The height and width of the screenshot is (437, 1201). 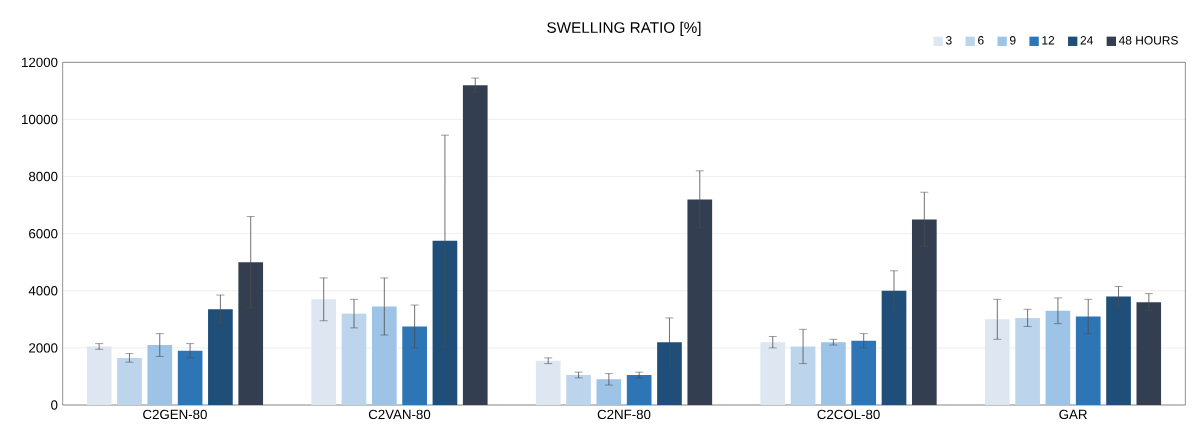 I want to click on y-tick-label: 0, so click(x=54, y=405).